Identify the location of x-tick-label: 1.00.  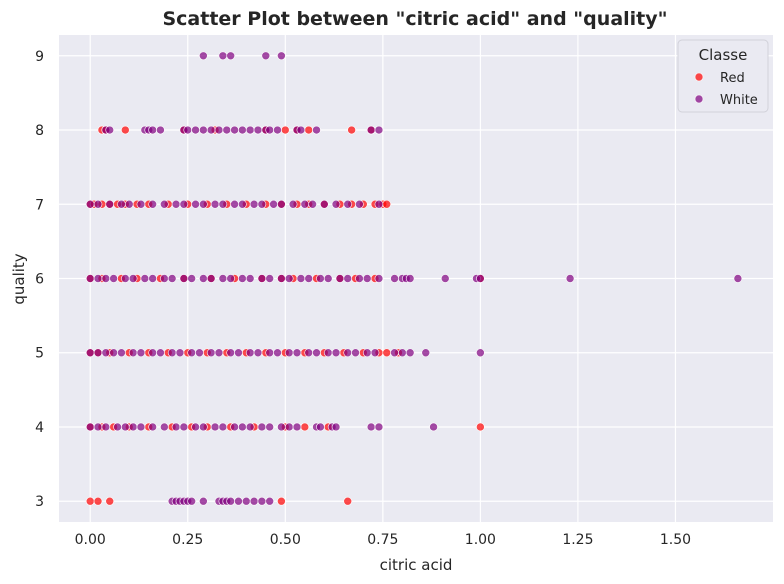
(480, 540).